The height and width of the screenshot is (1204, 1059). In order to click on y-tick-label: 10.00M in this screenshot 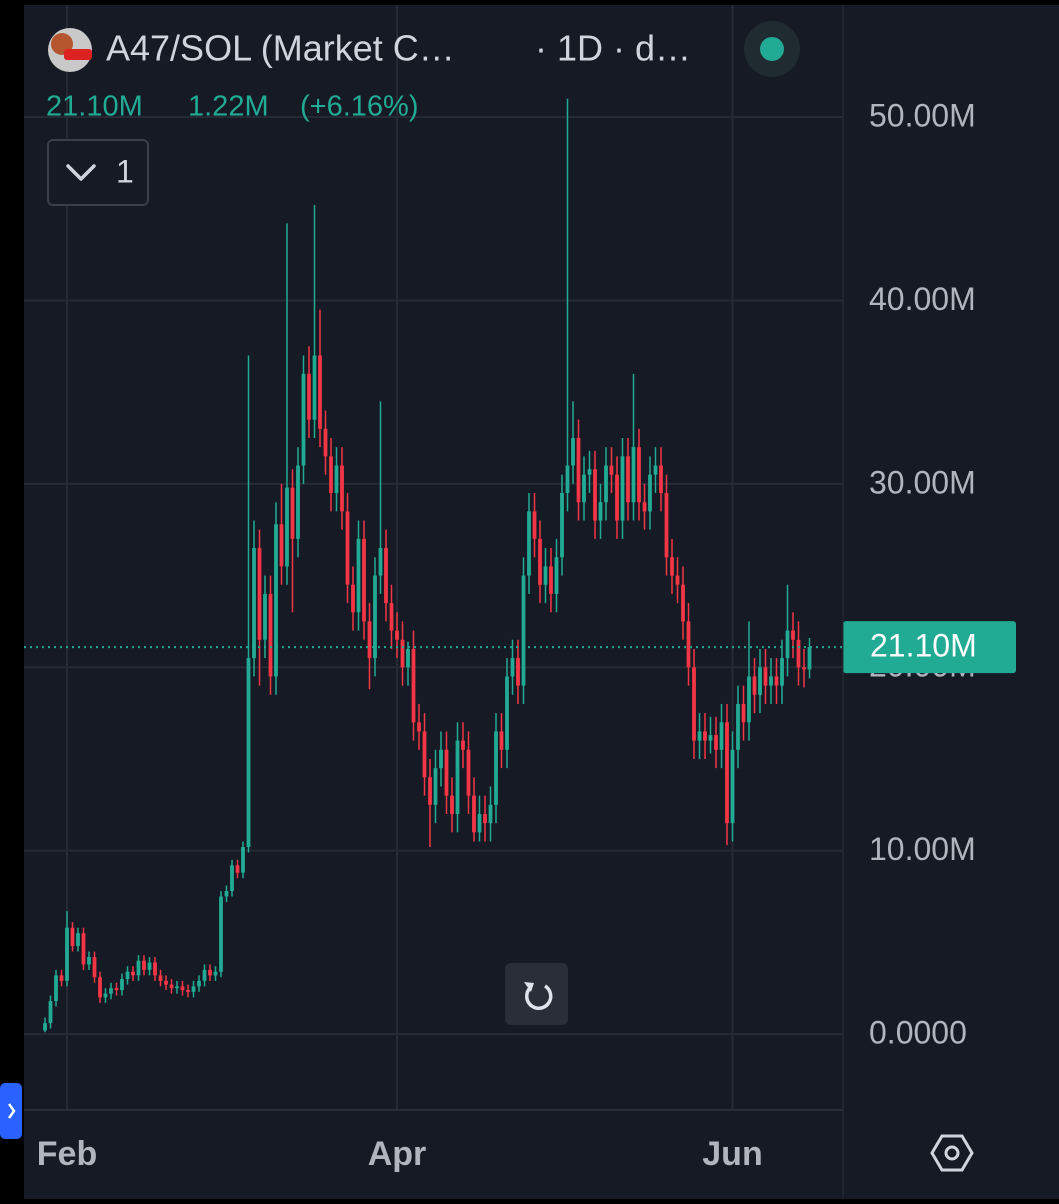, I will do `click(922, 849)`.